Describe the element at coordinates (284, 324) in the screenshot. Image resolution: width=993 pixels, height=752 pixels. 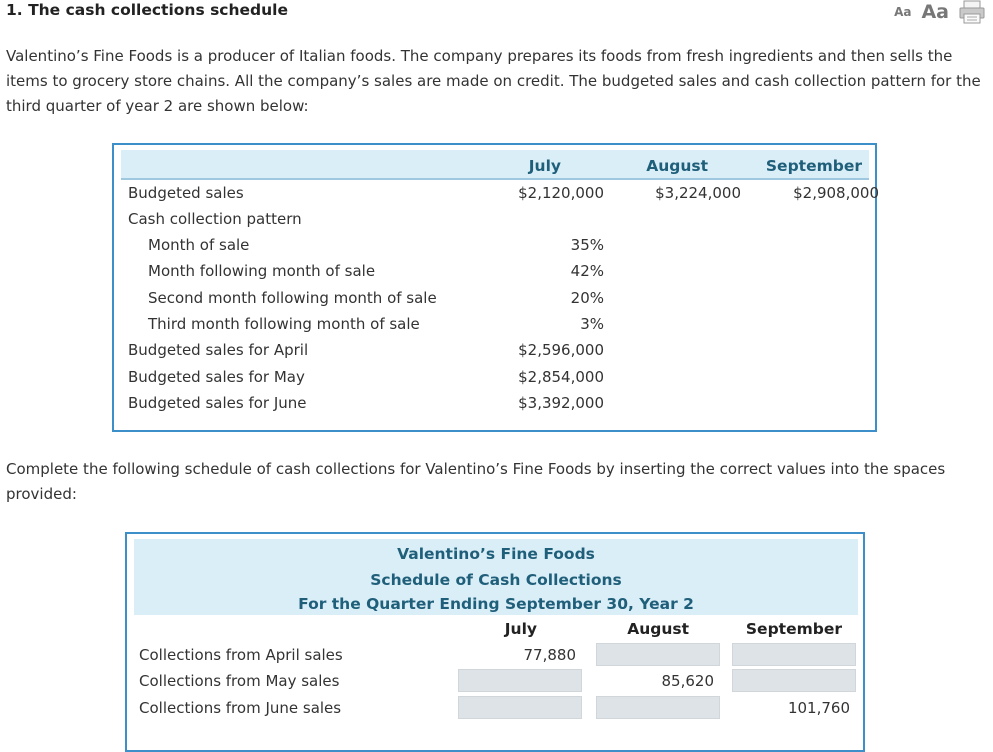
I see `given-row-label: Third month following month of sale` at that location.